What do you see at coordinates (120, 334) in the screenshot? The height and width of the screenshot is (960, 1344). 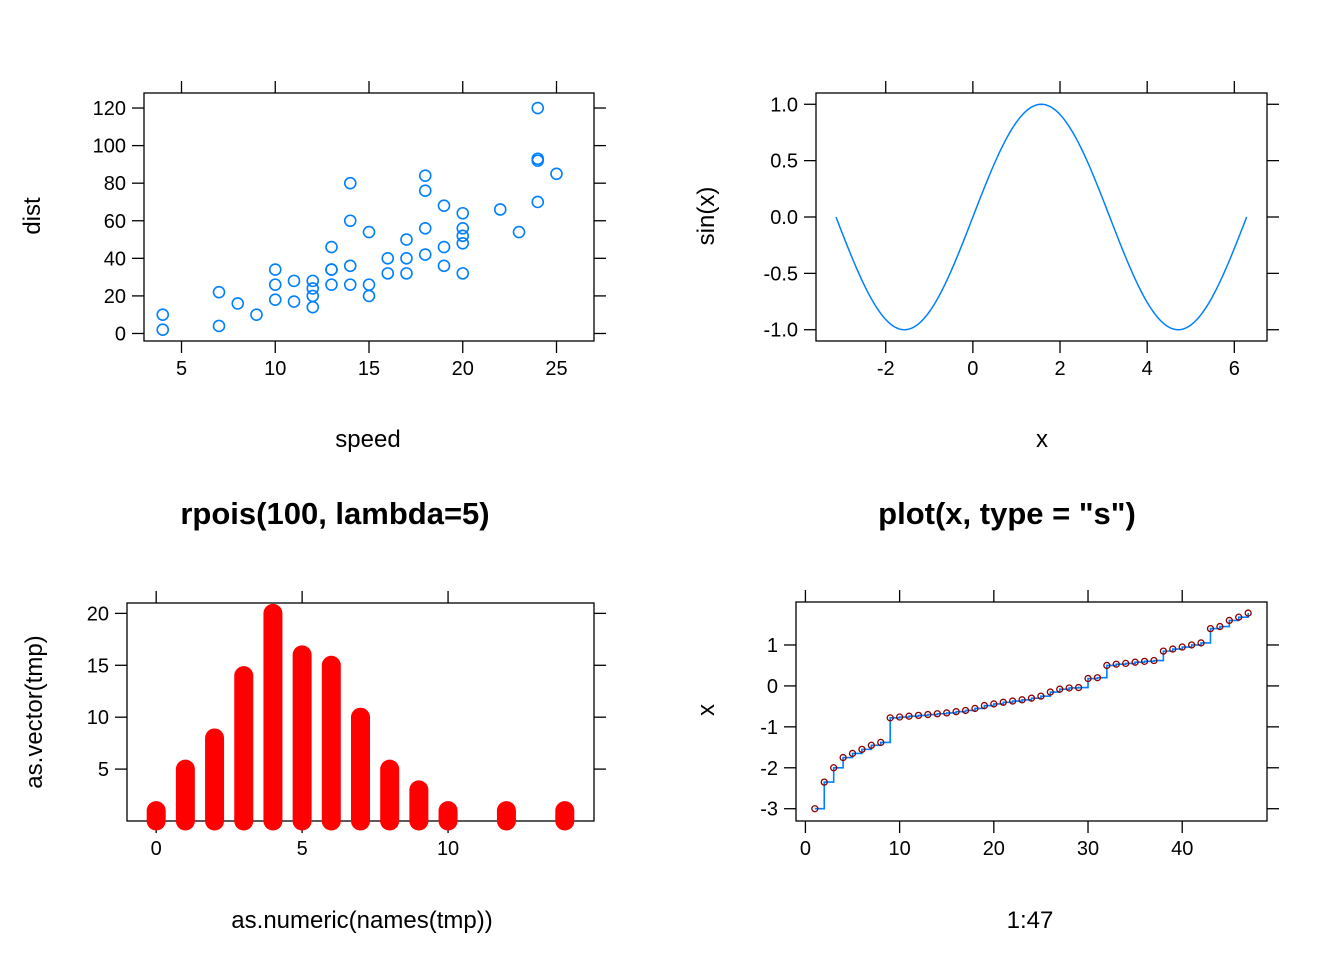 I see `y-tick-label: 0` at bounding box center [120, 334].